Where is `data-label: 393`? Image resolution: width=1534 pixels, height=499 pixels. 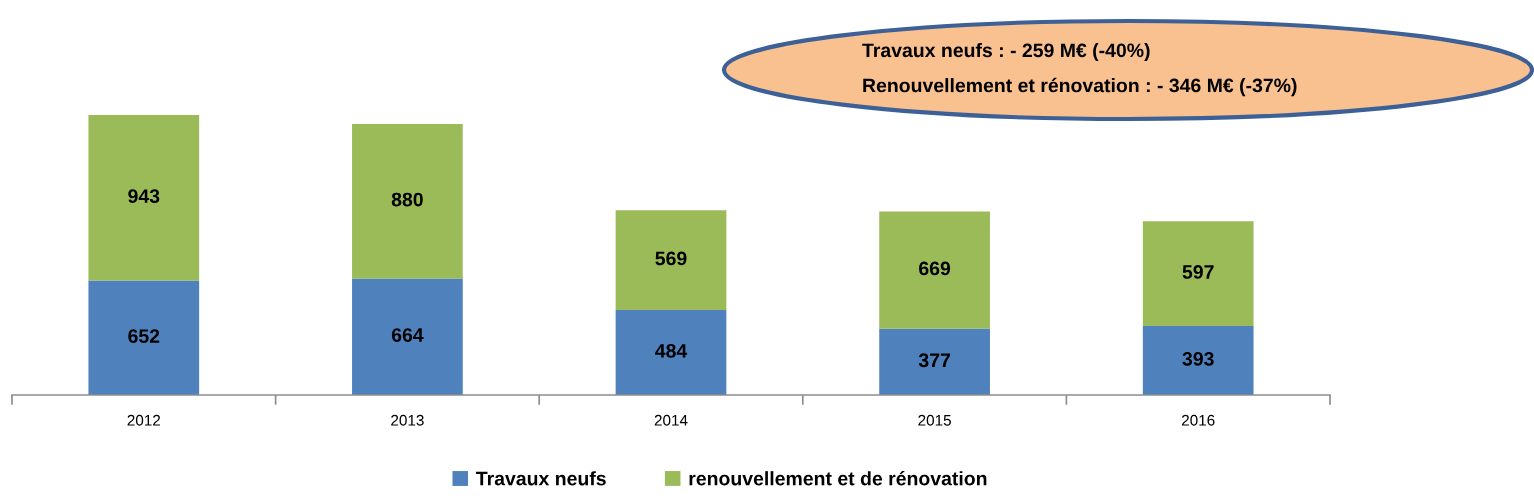 data-label: 393 is located at coordinates (1198, 358).